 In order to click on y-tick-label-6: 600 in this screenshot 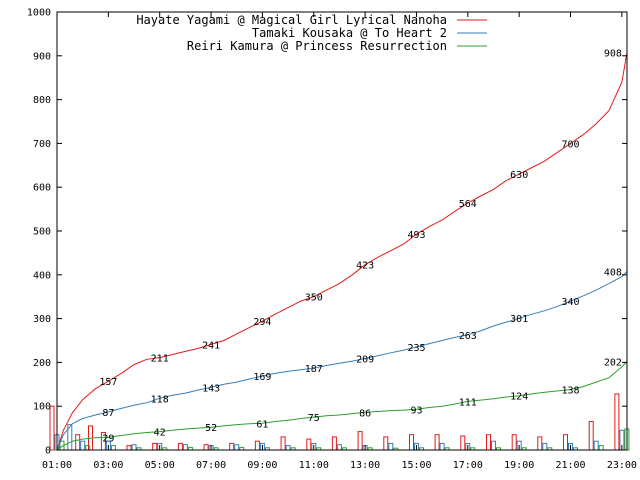, I will do `click(42, 188)`.